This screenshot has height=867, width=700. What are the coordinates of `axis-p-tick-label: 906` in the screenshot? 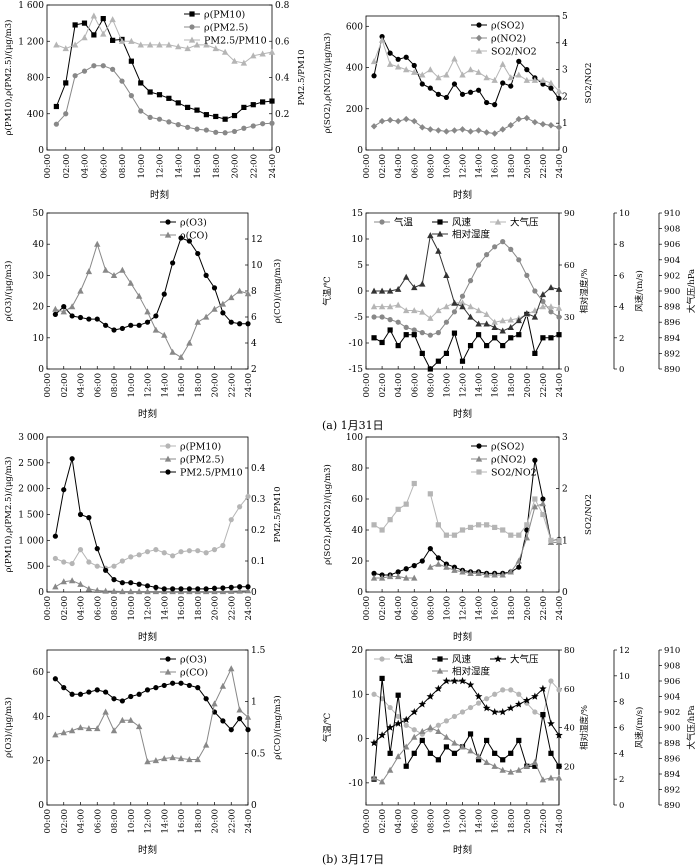 It's located at (672, 682).